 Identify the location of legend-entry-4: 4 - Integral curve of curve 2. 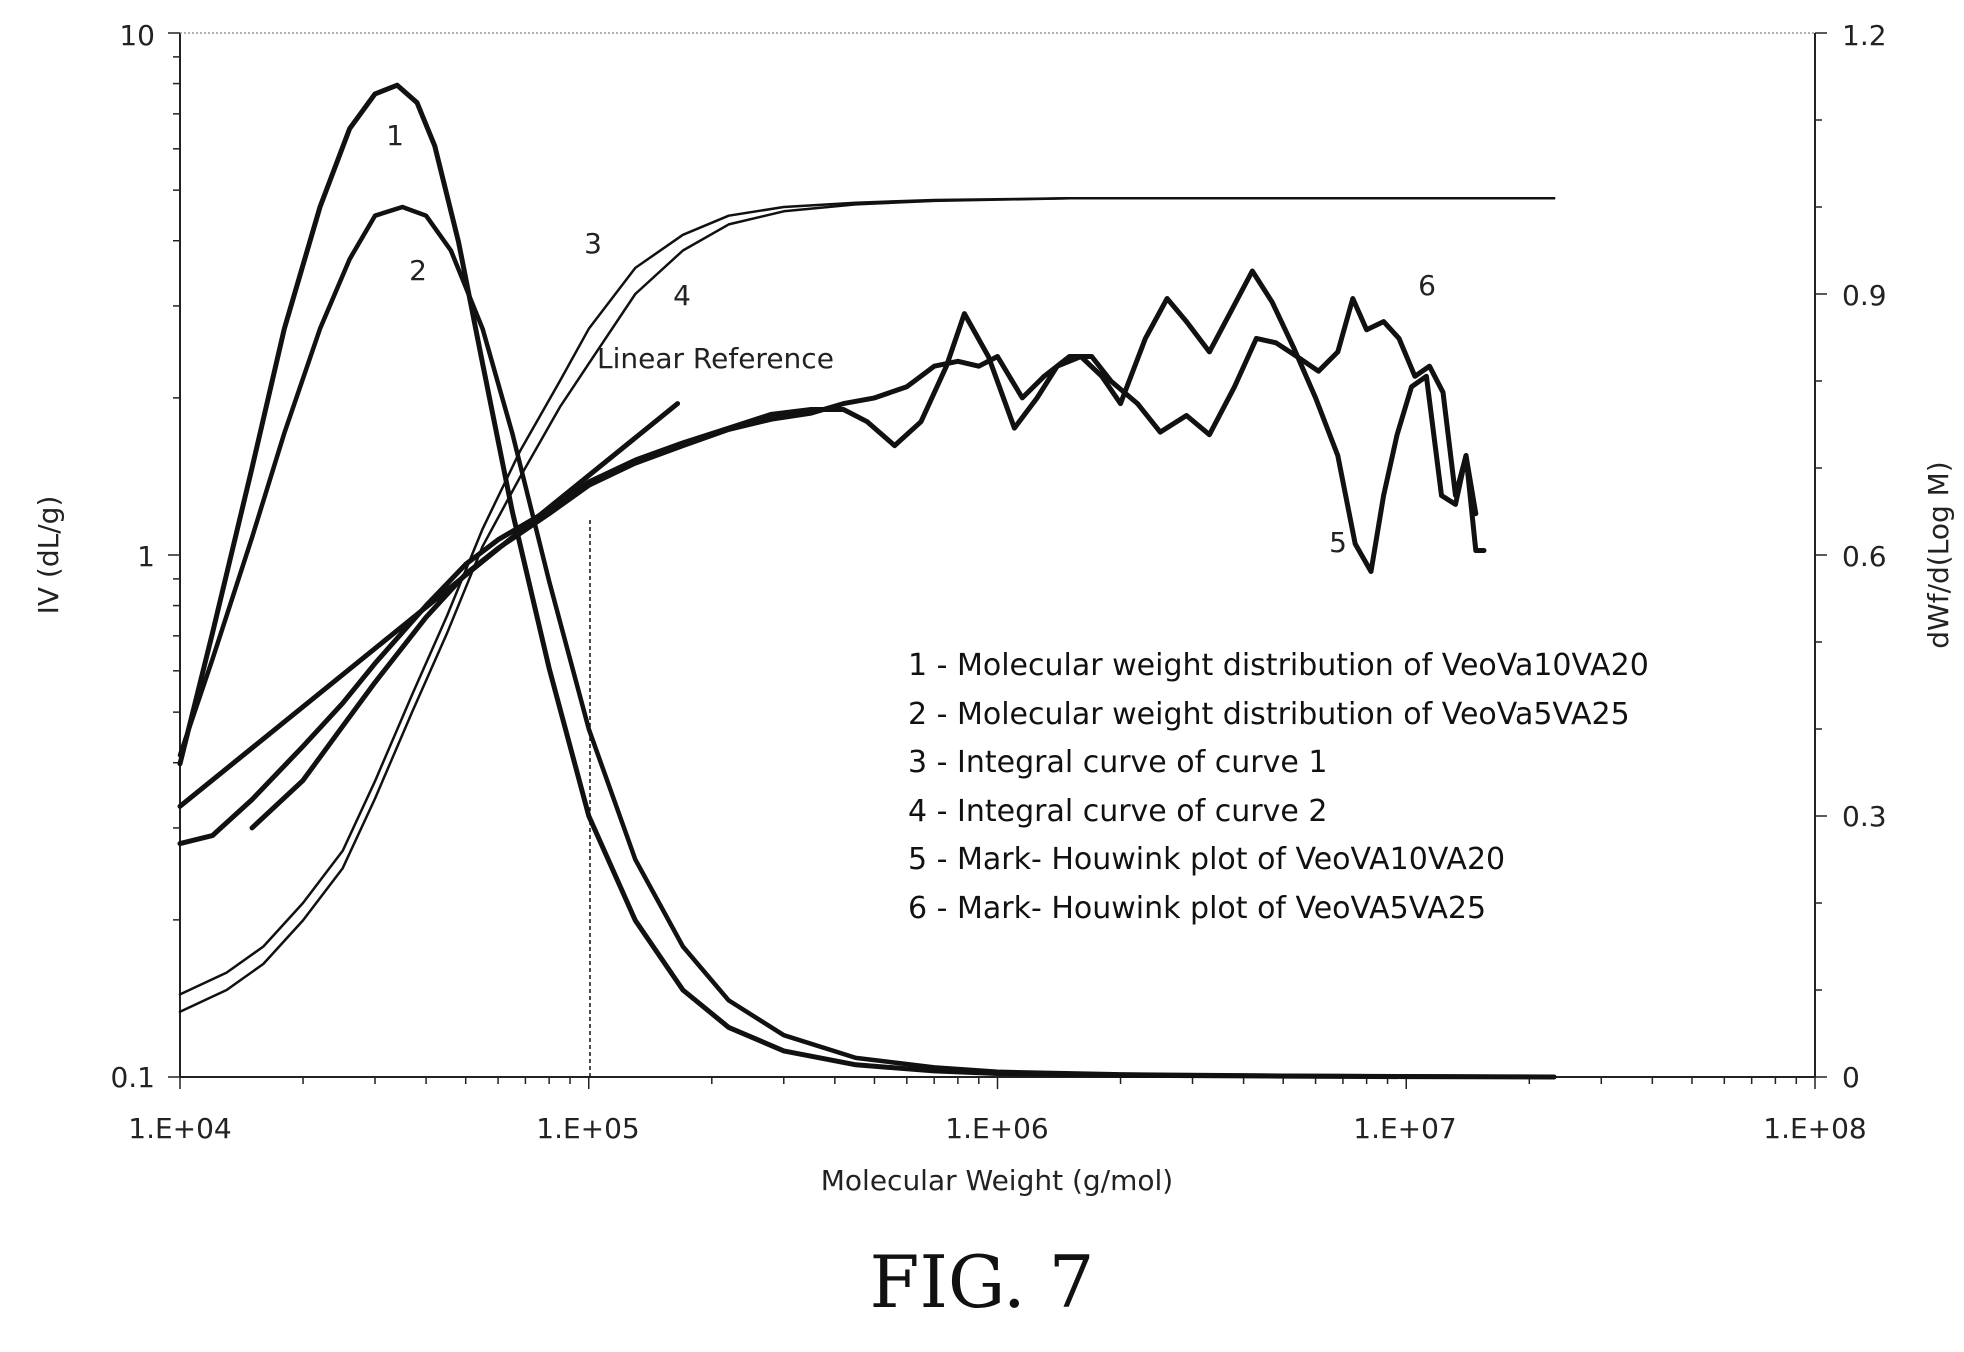
(1117, 811).